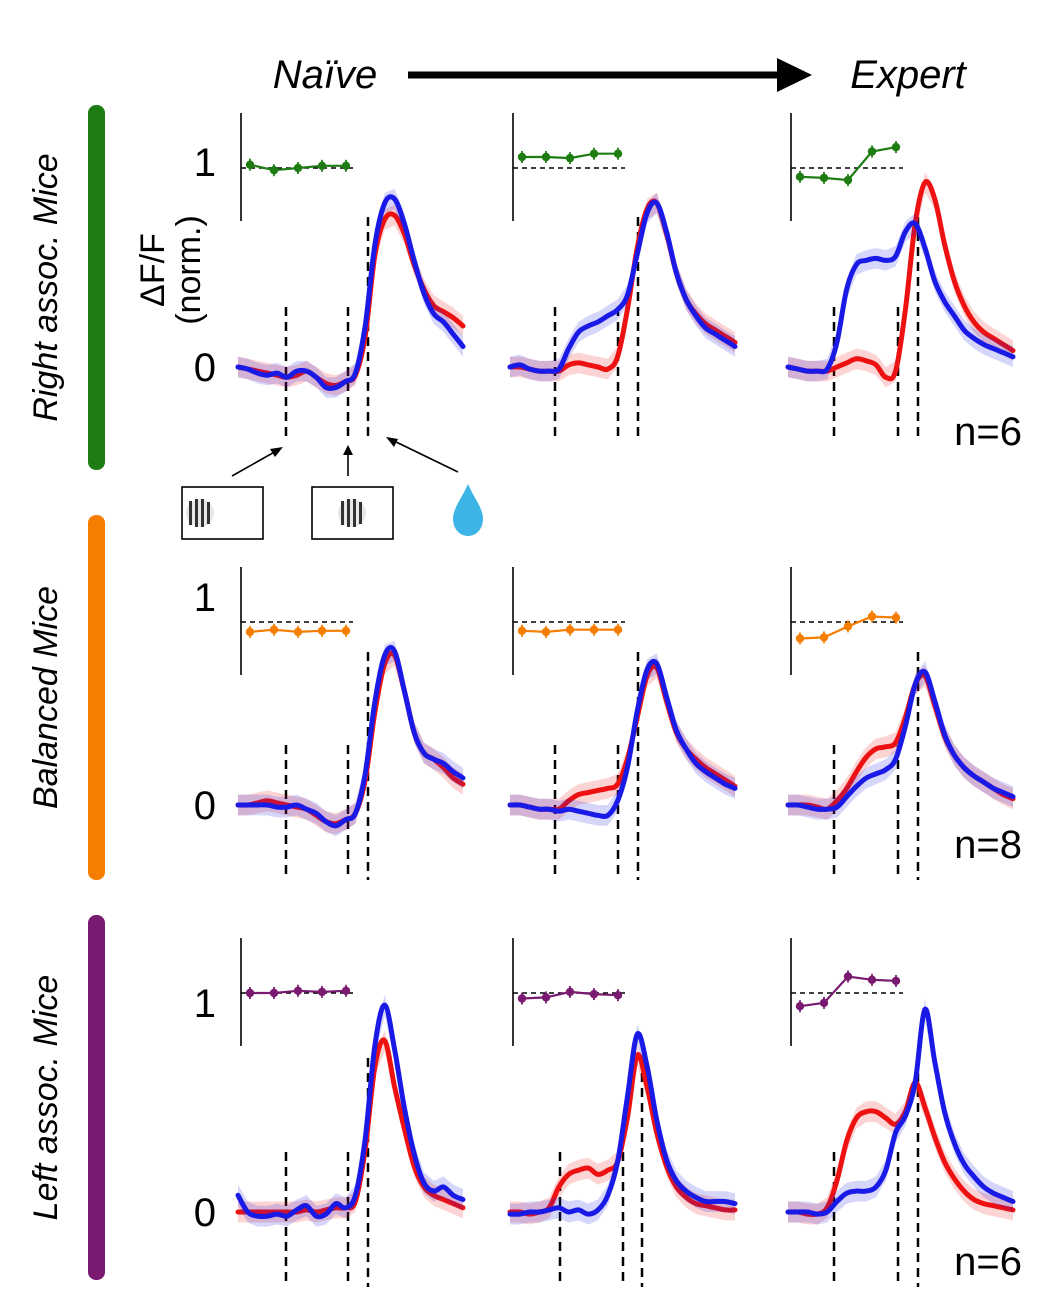  I want to click on group-label: Right assoc. Mice, so click(46, 287).